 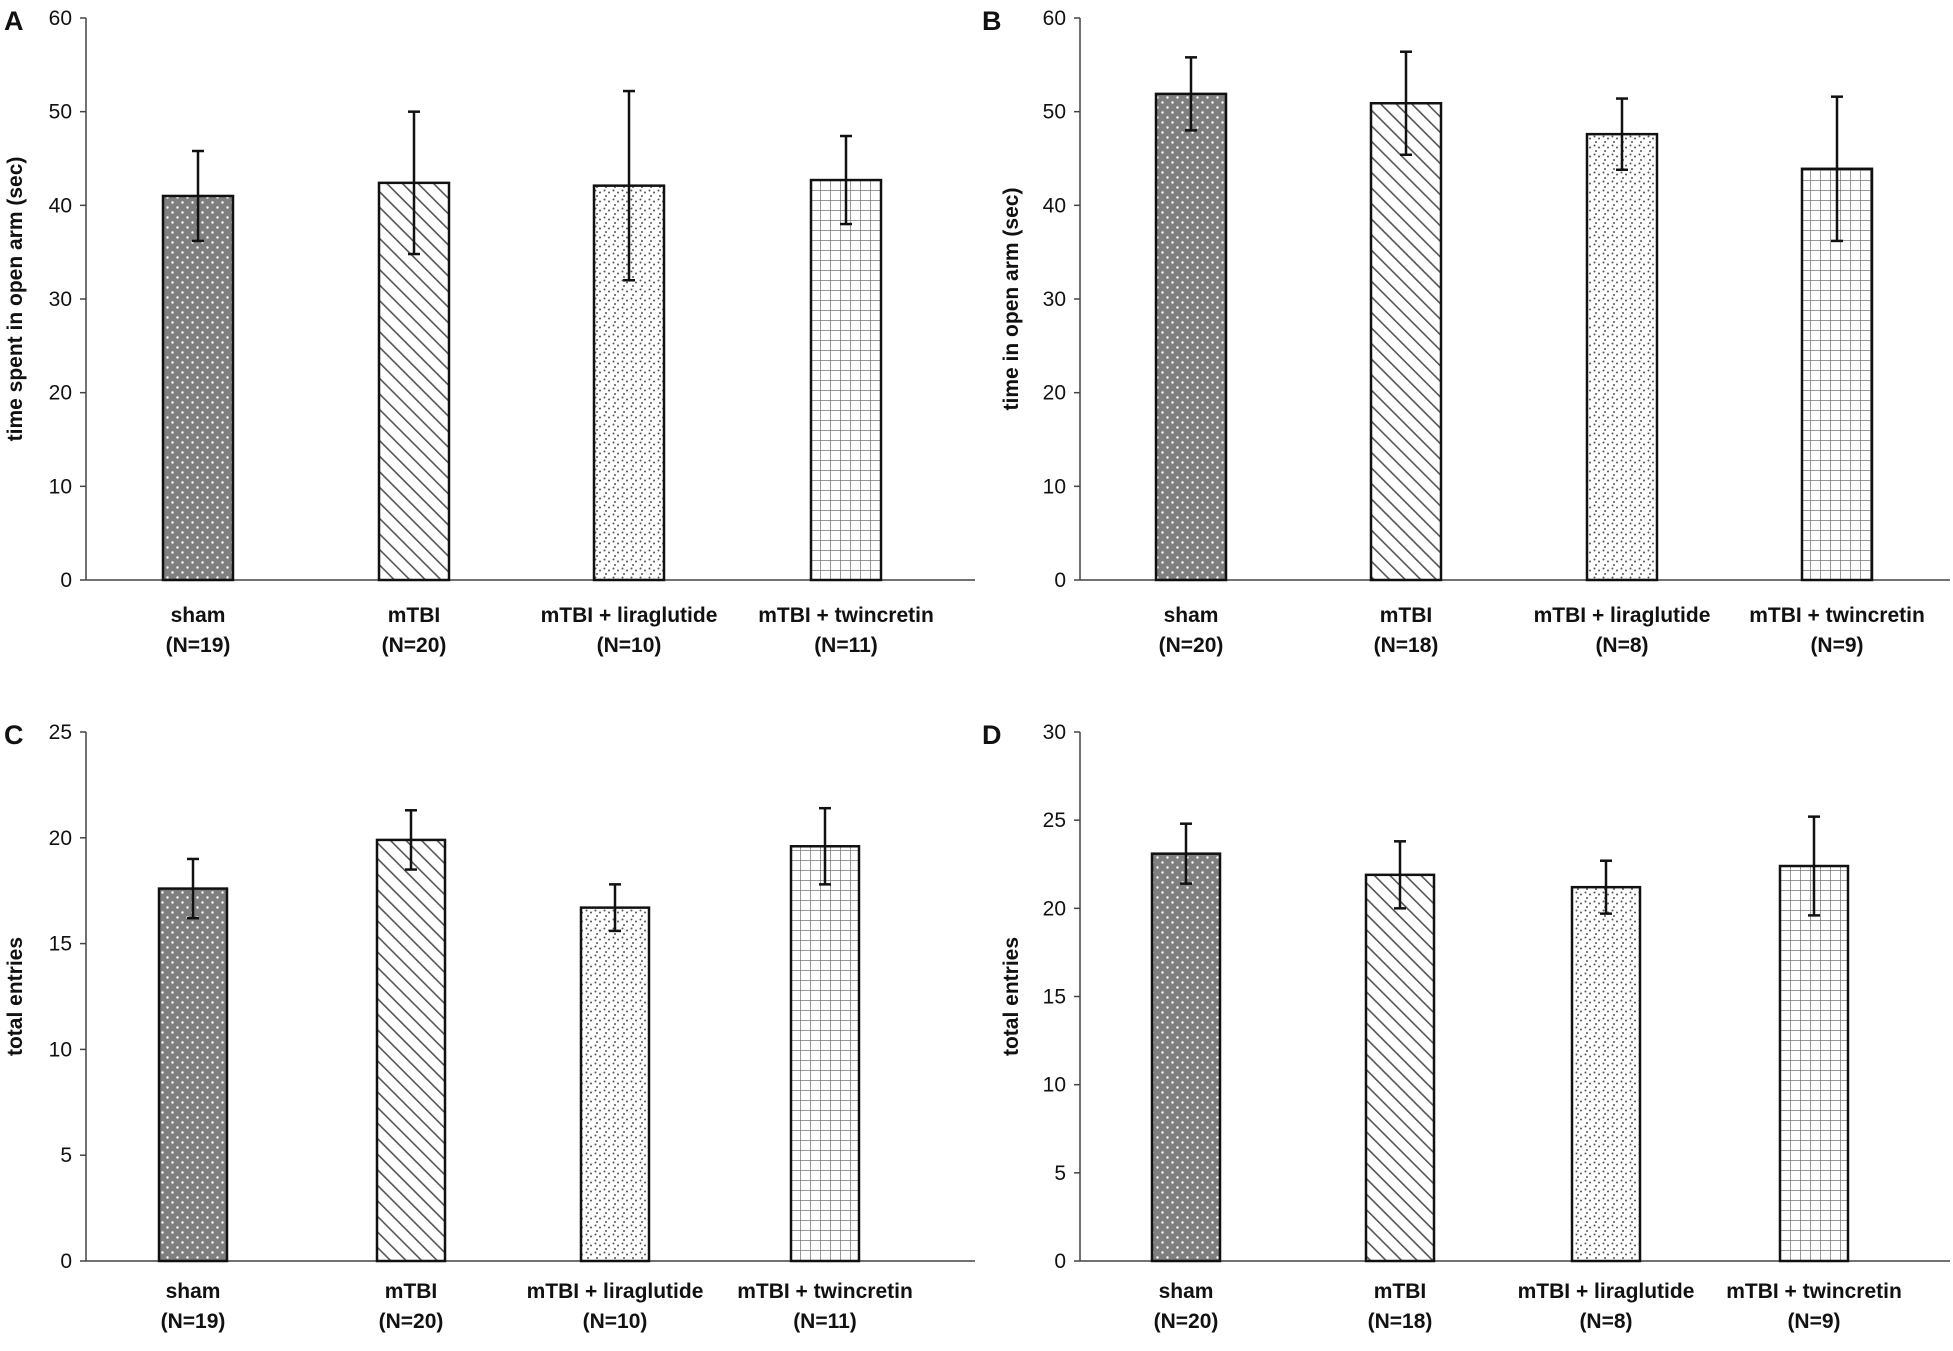 What do you see at coordinates (14, 735) in the screenshot?
I see `panel-label: C` at bounding box center [14, 735].